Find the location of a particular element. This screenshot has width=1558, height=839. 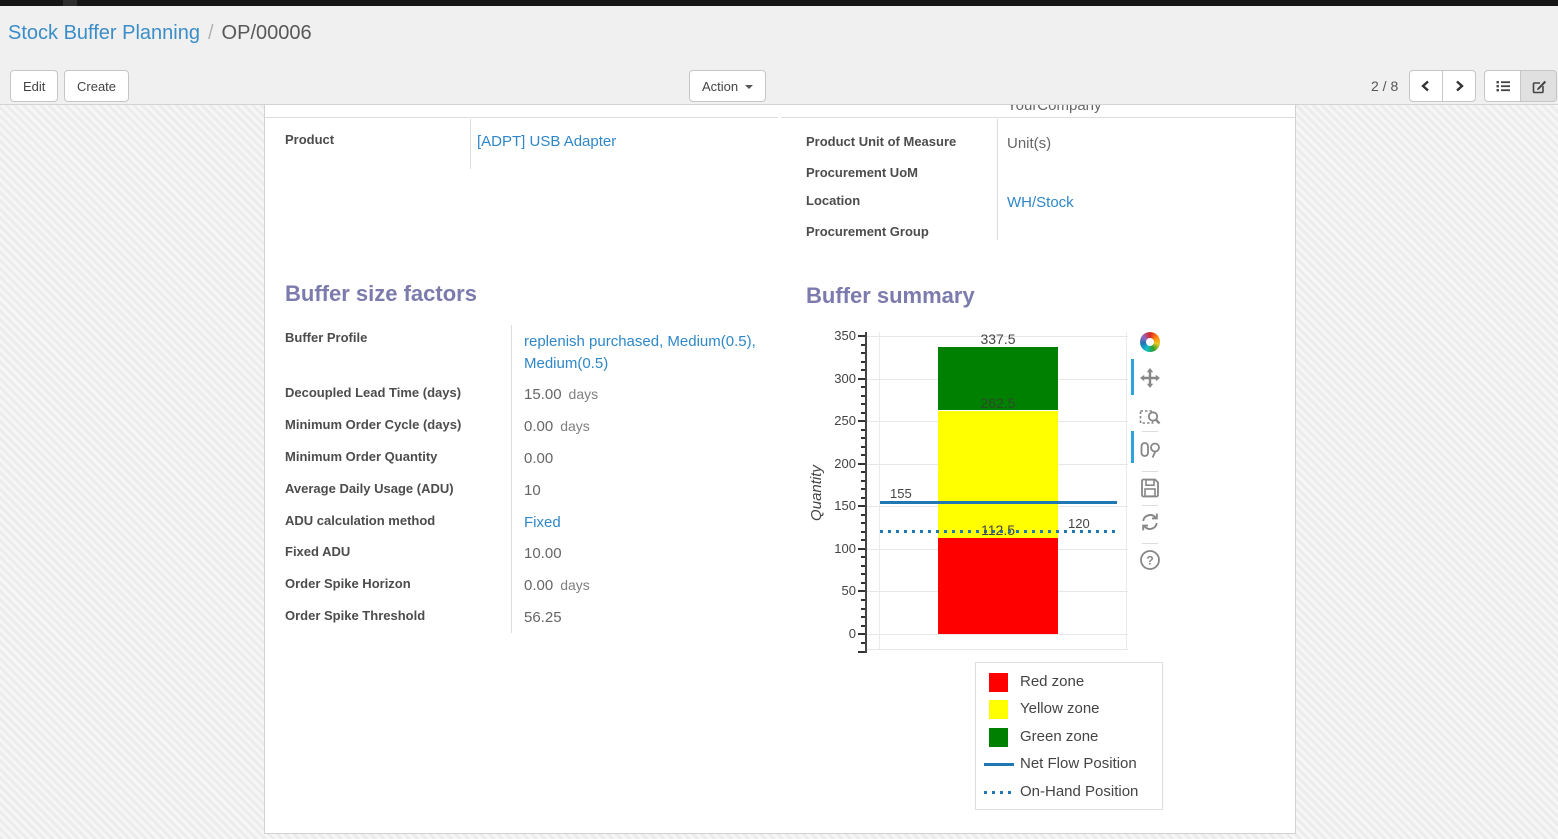

reset-axes-button-icon is located at coordinates (1150, 522).